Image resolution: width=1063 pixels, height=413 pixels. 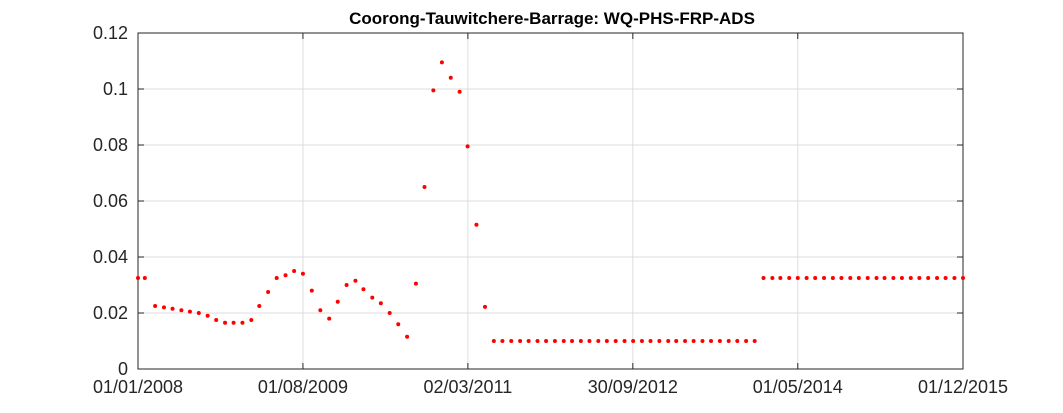 What do you see at coordinates (468, 387) in the screenshot?
I see `x-tick-label: 02/03/2011` at bounding box center [468, 387].